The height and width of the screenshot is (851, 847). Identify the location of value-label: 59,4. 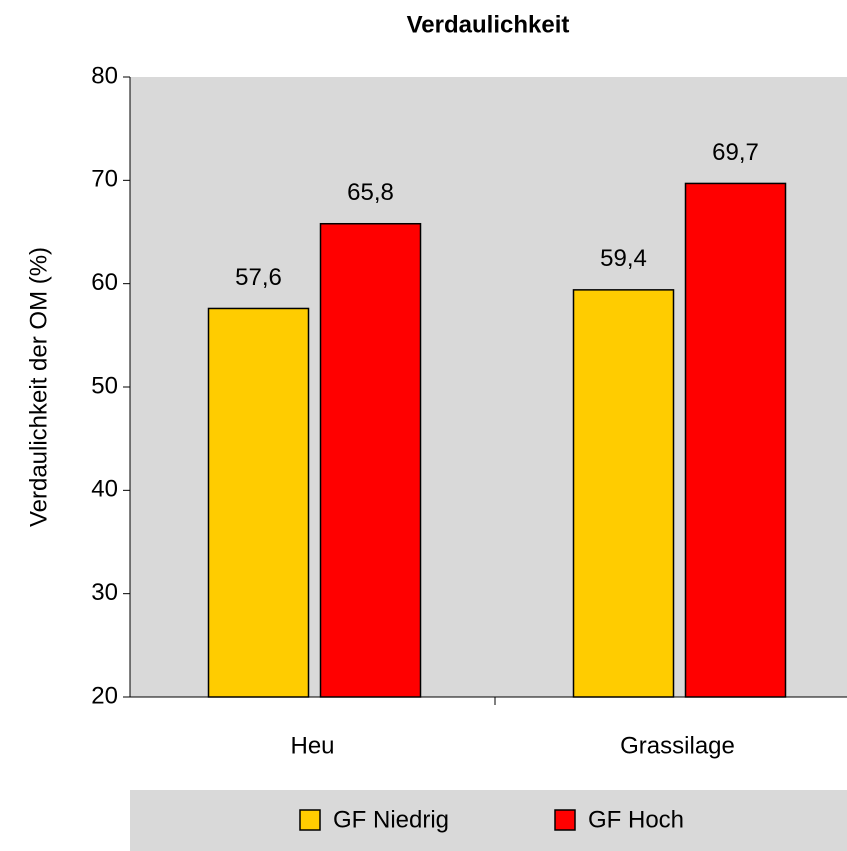
(623, 258).